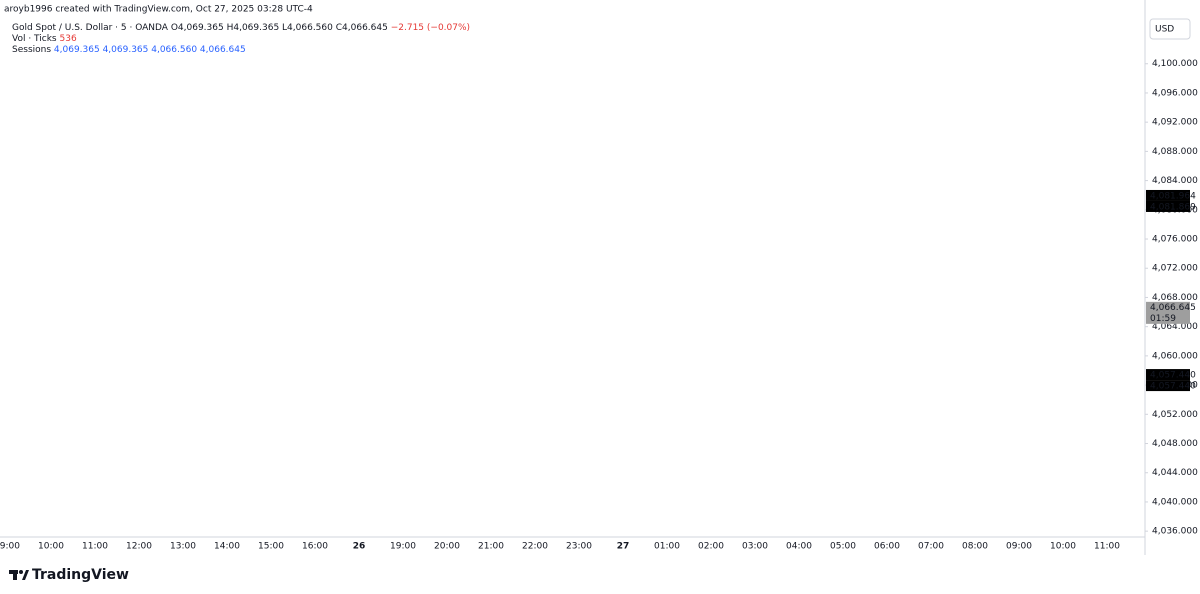 The height and width of the screenshot is (594, 1200). I want to click on y-tick-label: 4,084.000, so click(1175, 181).